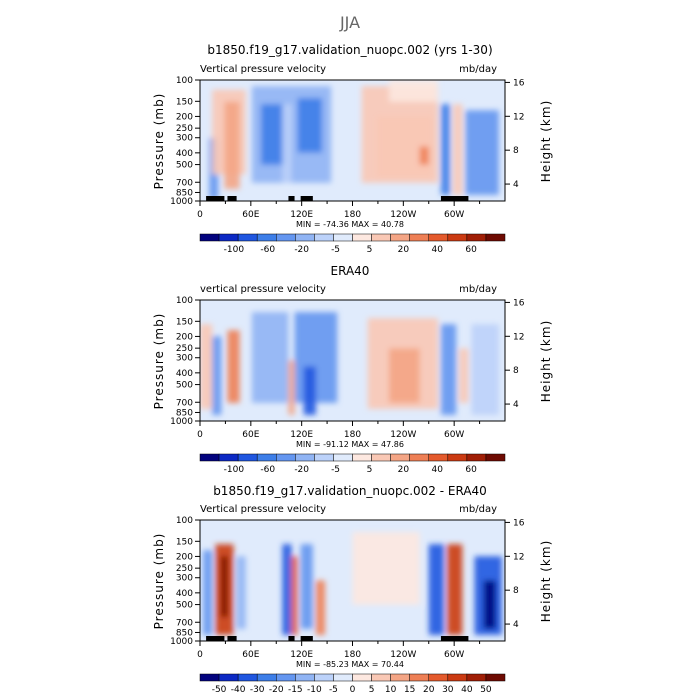 The height and width of the screenshot is (700, 700). What do you see at coordinates (391, 690) in the screenshot?
I see `colorbar-label: 10` at bounding box center [391, 690].